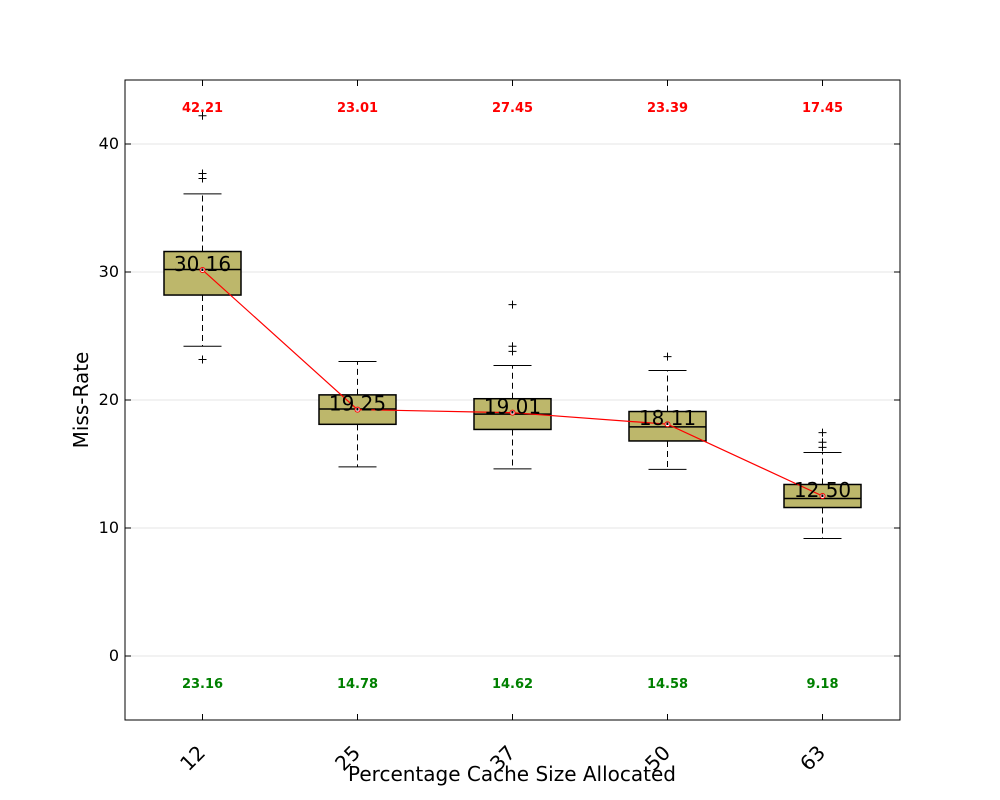  What do you see at coordinates (512, 108) in the screenshot?
I see `max-value-label: 27.45` at bounding box center [512, 108].